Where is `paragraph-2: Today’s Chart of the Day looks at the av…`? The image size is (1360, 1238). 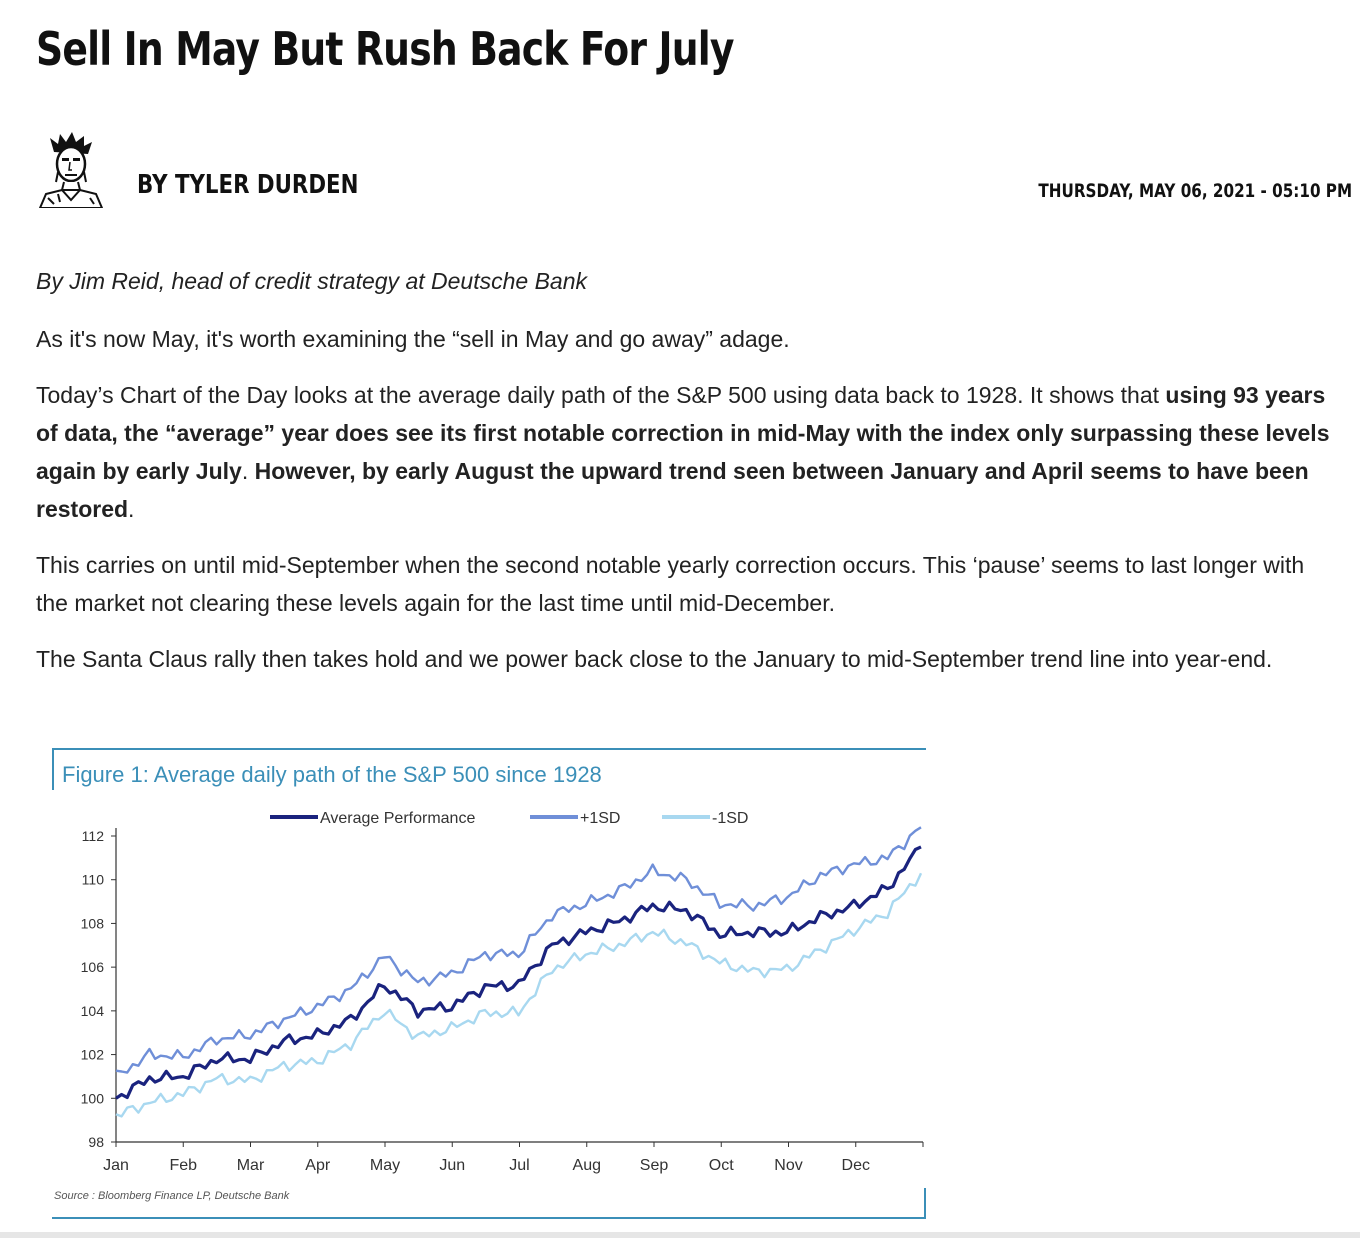
paragraph-2: Today’s Chart of the Day looks at the av… is located at coordinates (686, 452).